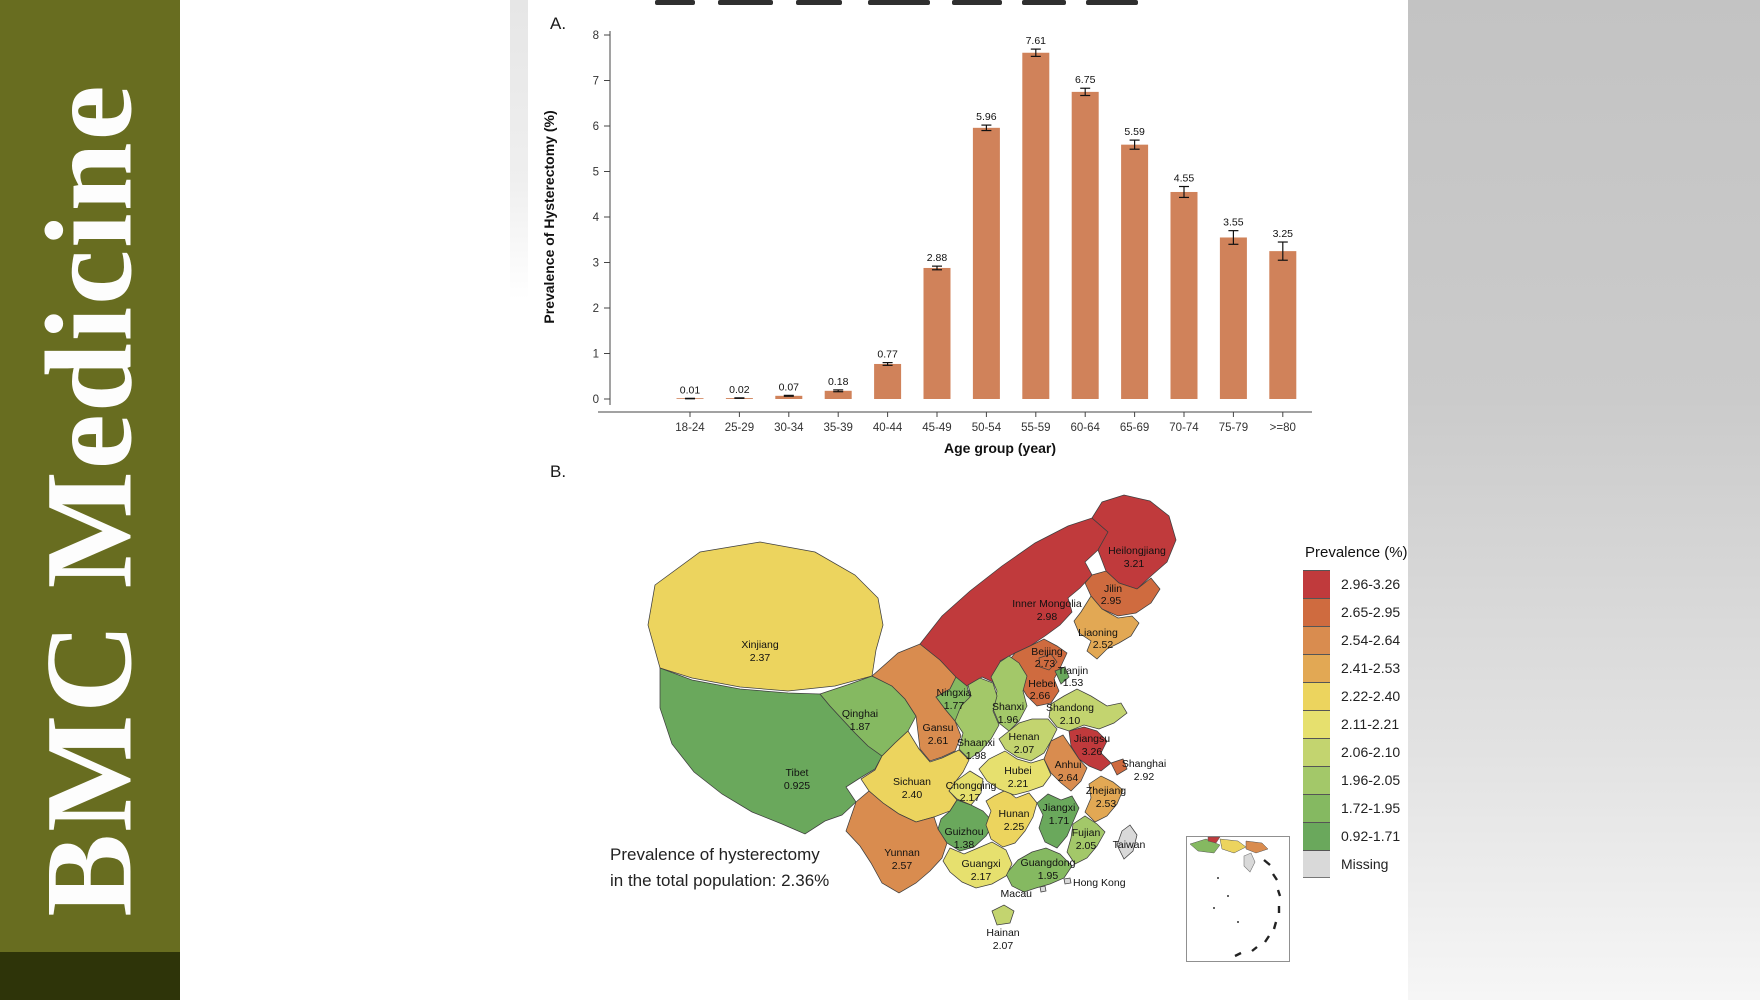  Describe the element at coordinates (1086, 846) in the screenshot. I see `province-value-fujian: 2.05` at that location.